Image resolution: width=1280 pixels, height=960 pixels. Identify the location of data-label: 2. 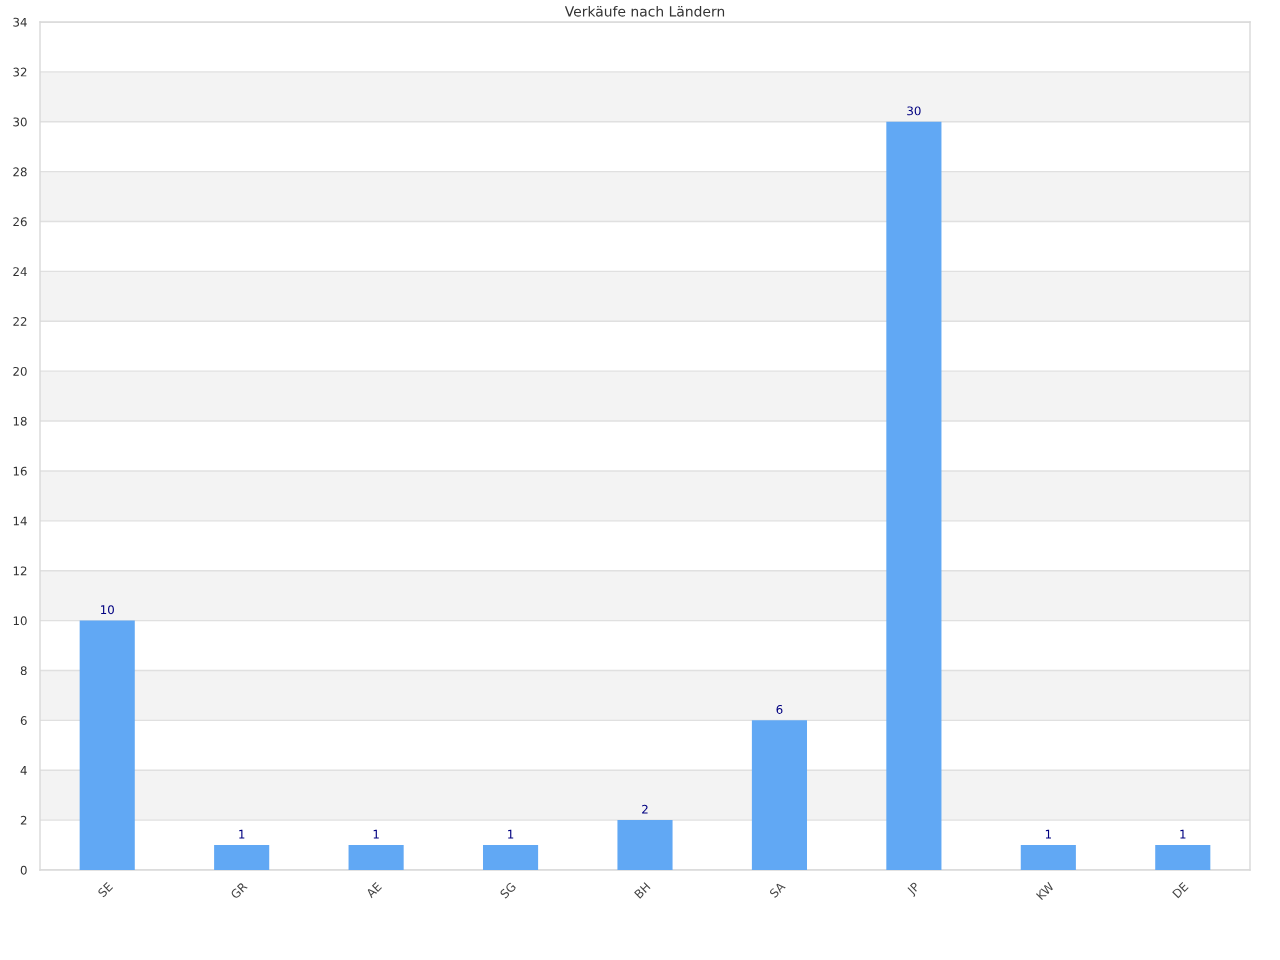
(645, 809).